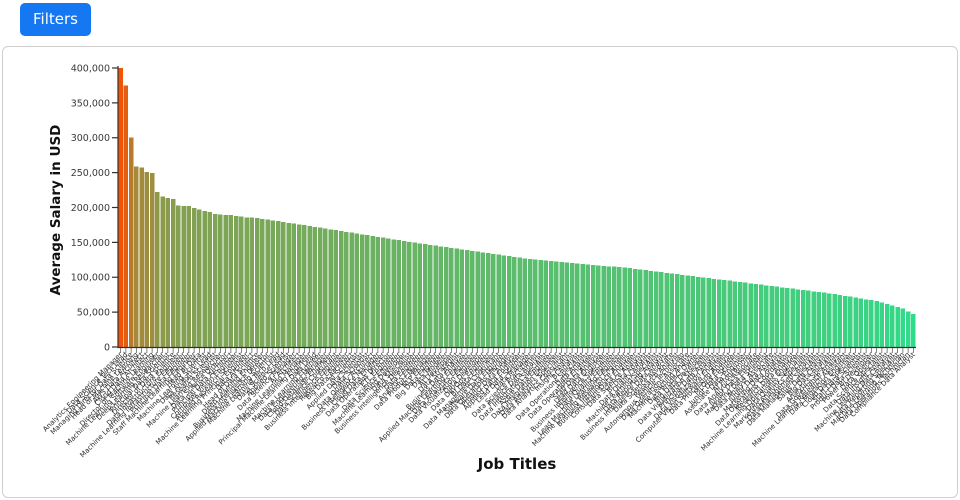  I want to click on bar: Head of Data Science, so click(257, 282).